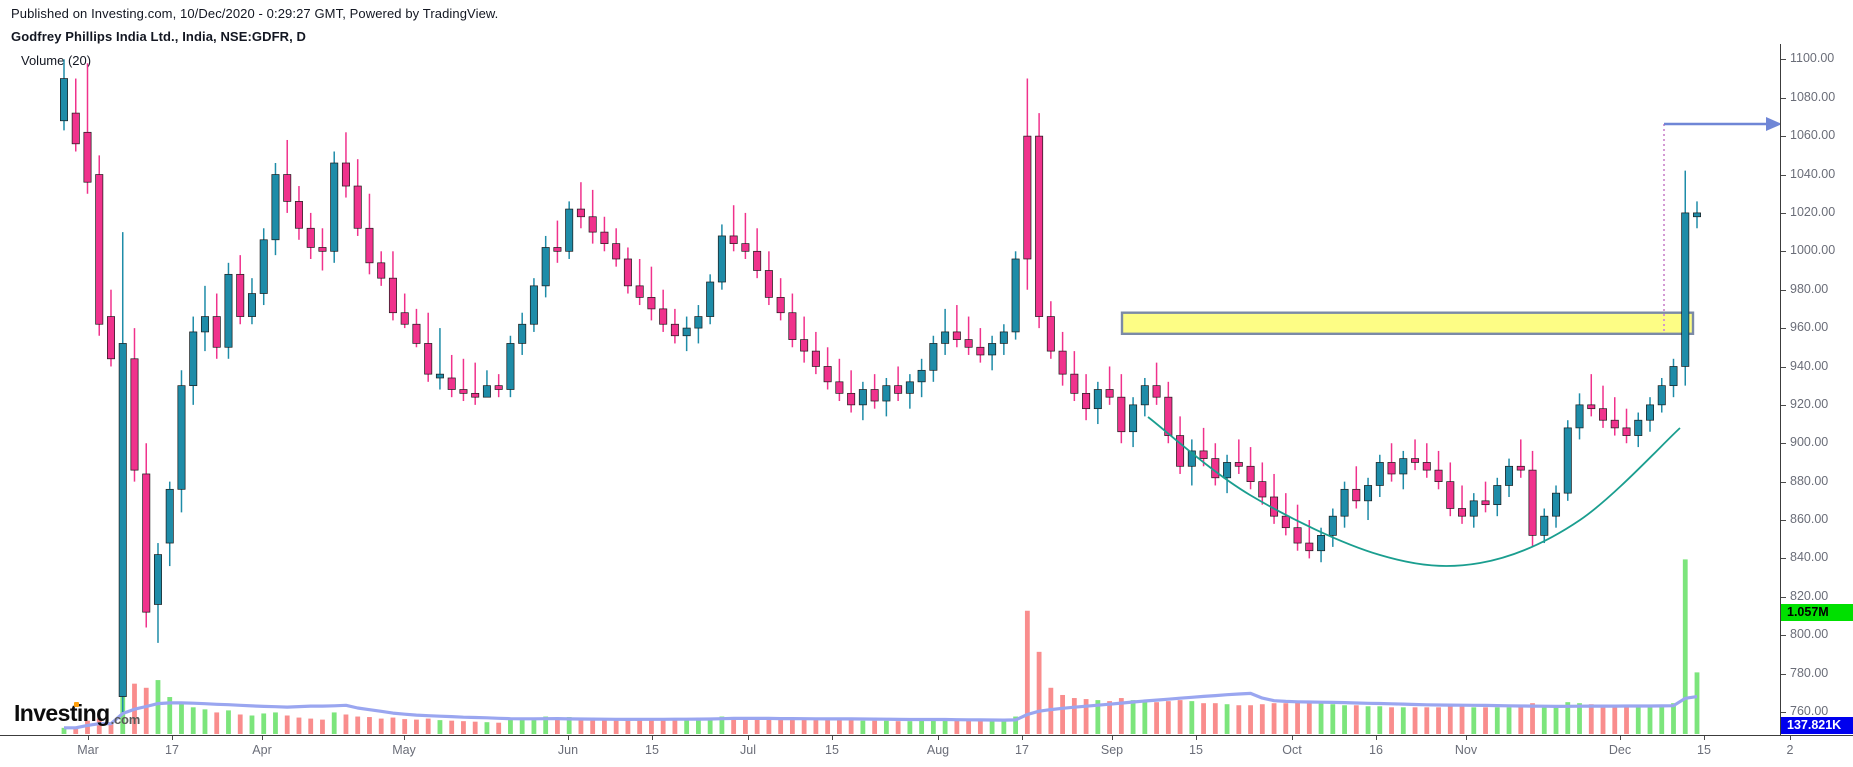 The height and width of the screenshot is (767, 1853). Describe the element at coordinates (1407, 323) in the screenshot. I see `resistance-zone-shape` at that location.